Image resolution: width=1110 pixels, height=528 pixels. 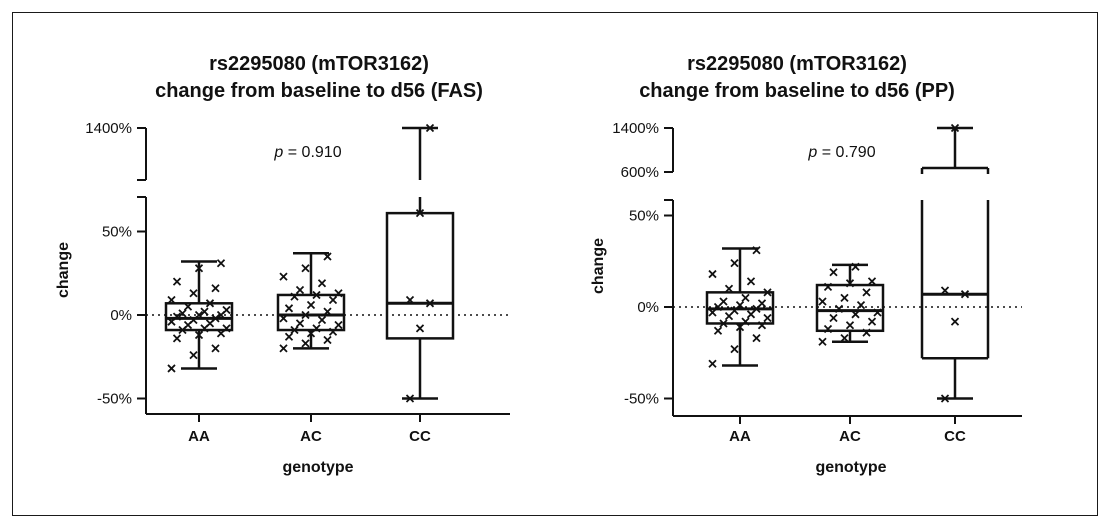 I want to click on y-tick-label-upper: 600%, so click(x=640, y=172).